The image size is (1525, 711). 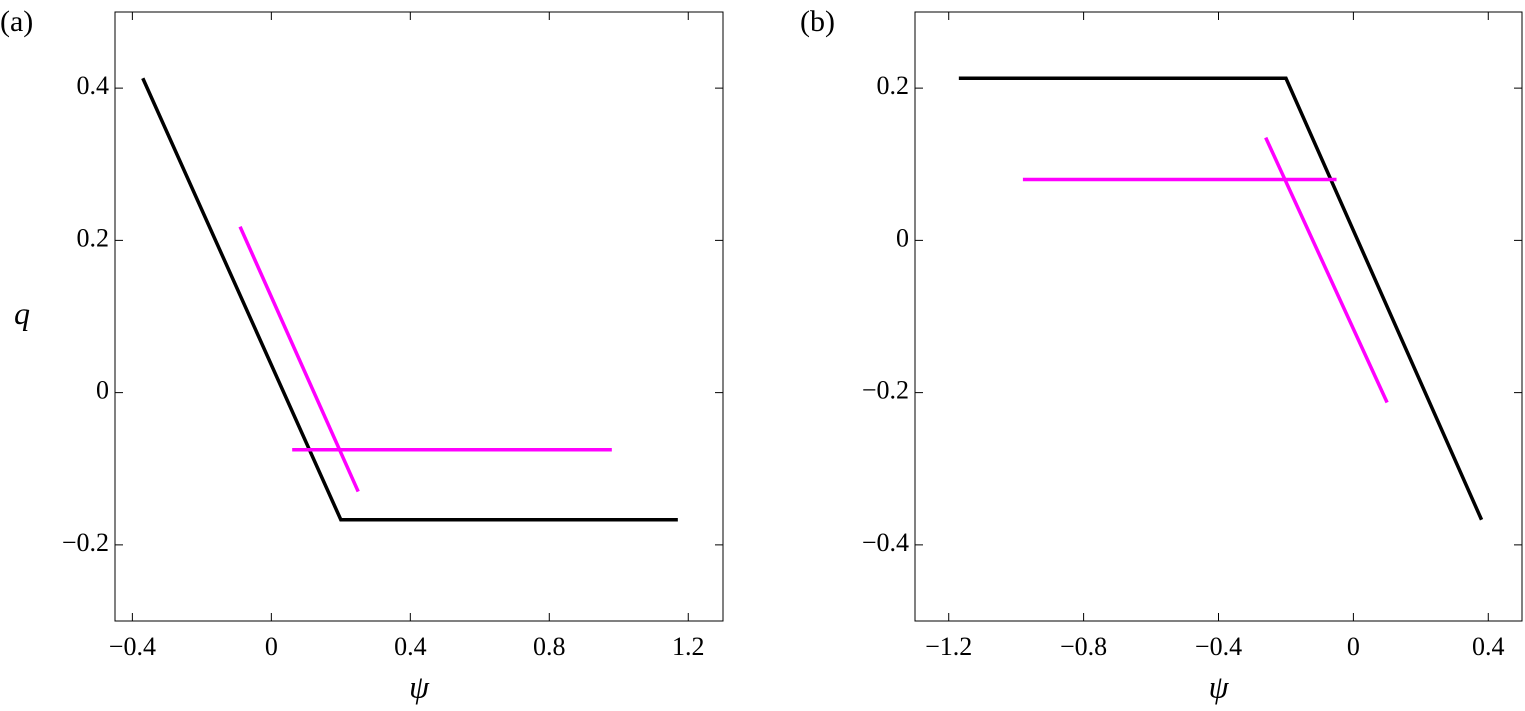 What do you see at coordinates (22, 313) in the screenshot?
I see `y-axis-label: q` at bounding box center [22, 313].